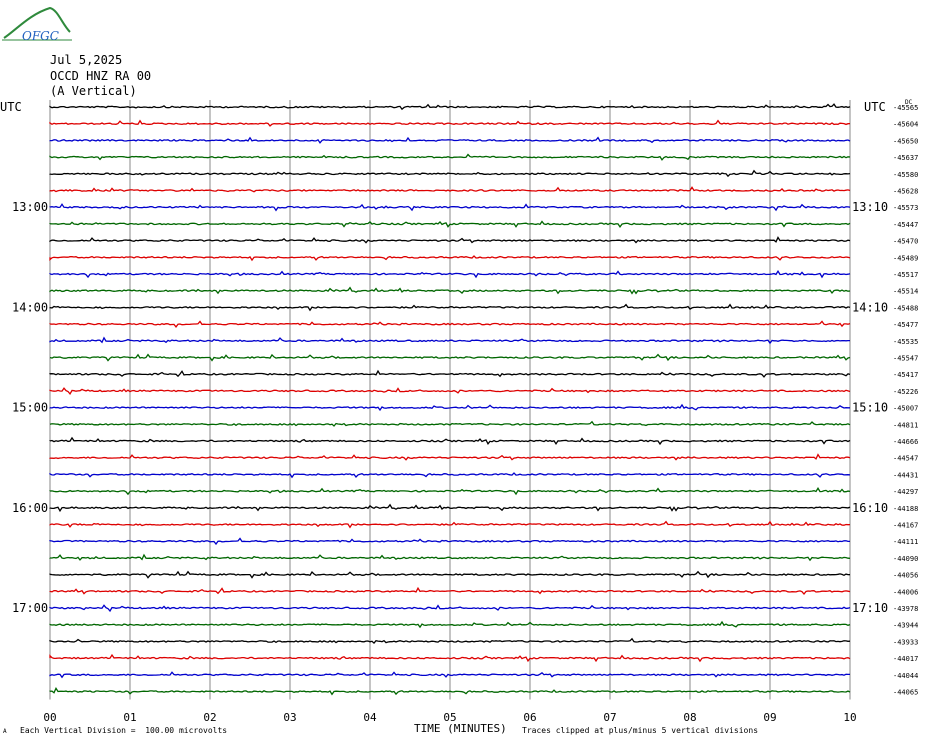 The width and height of the screenshot is (930, 744). I want to click on trace-offset-label: -45488, so click(905, 308).